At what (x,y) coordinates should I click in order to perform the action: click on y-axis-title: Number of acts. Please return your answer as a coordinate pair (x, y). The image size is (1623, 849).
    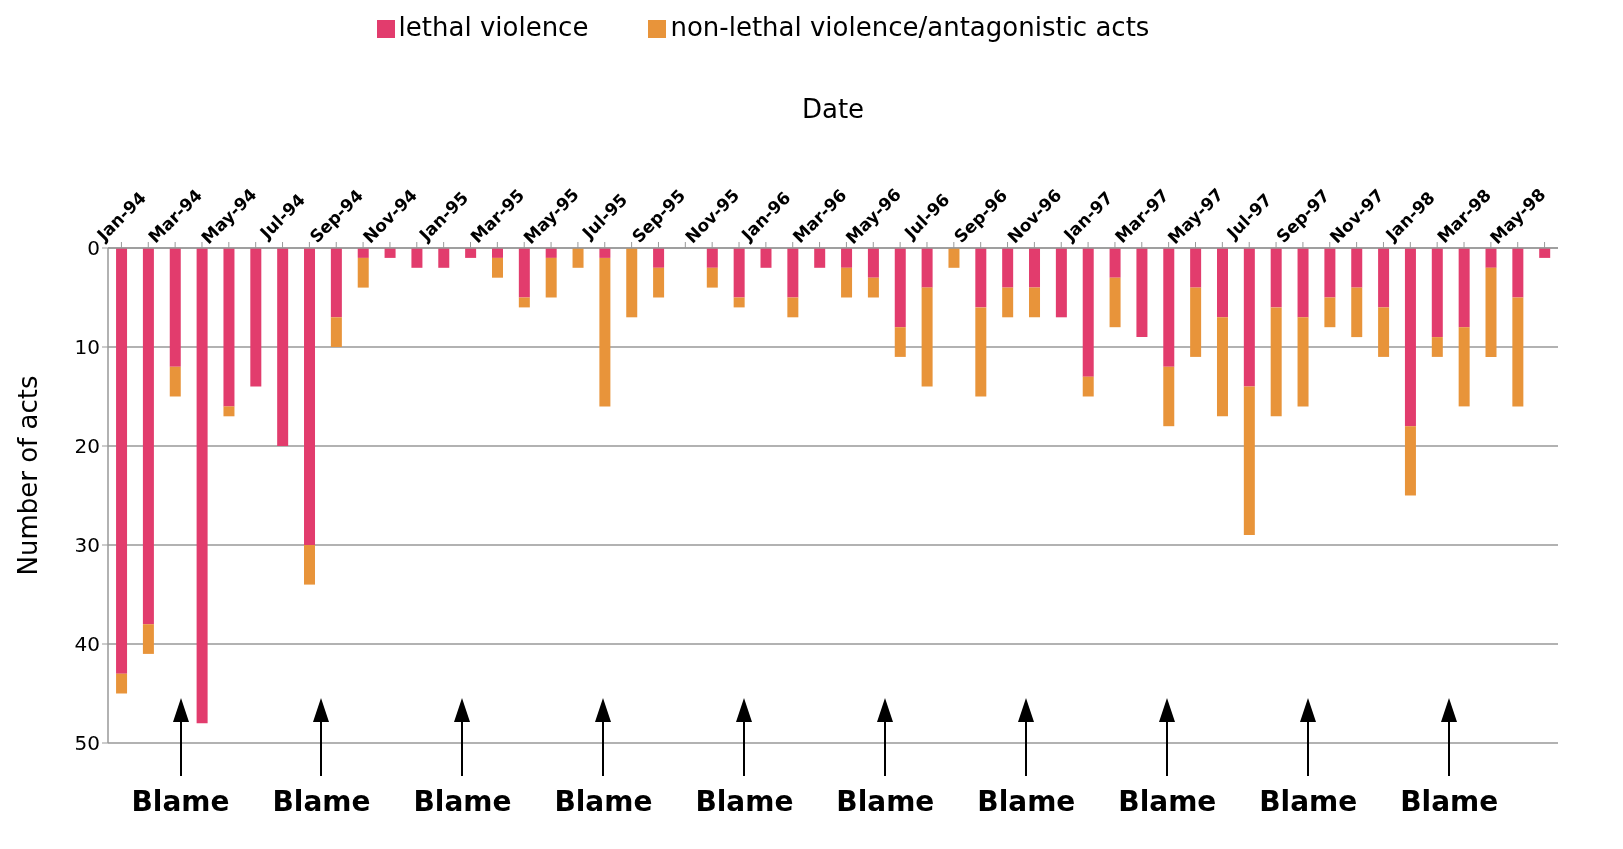
    Looking at the image, I should click on (28, 475).